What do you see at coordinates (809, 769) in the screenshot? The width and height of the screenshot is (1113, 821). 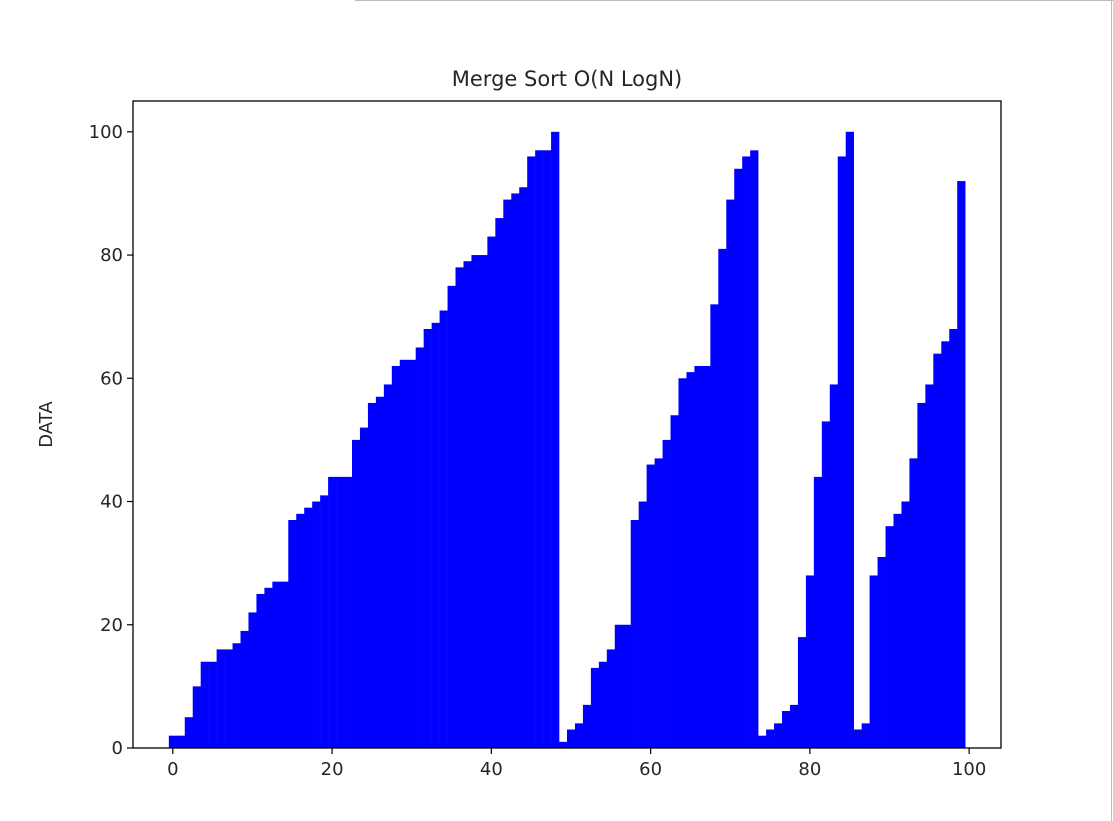 I see `x-tick-label: 80` at bounding box center [809, 769].